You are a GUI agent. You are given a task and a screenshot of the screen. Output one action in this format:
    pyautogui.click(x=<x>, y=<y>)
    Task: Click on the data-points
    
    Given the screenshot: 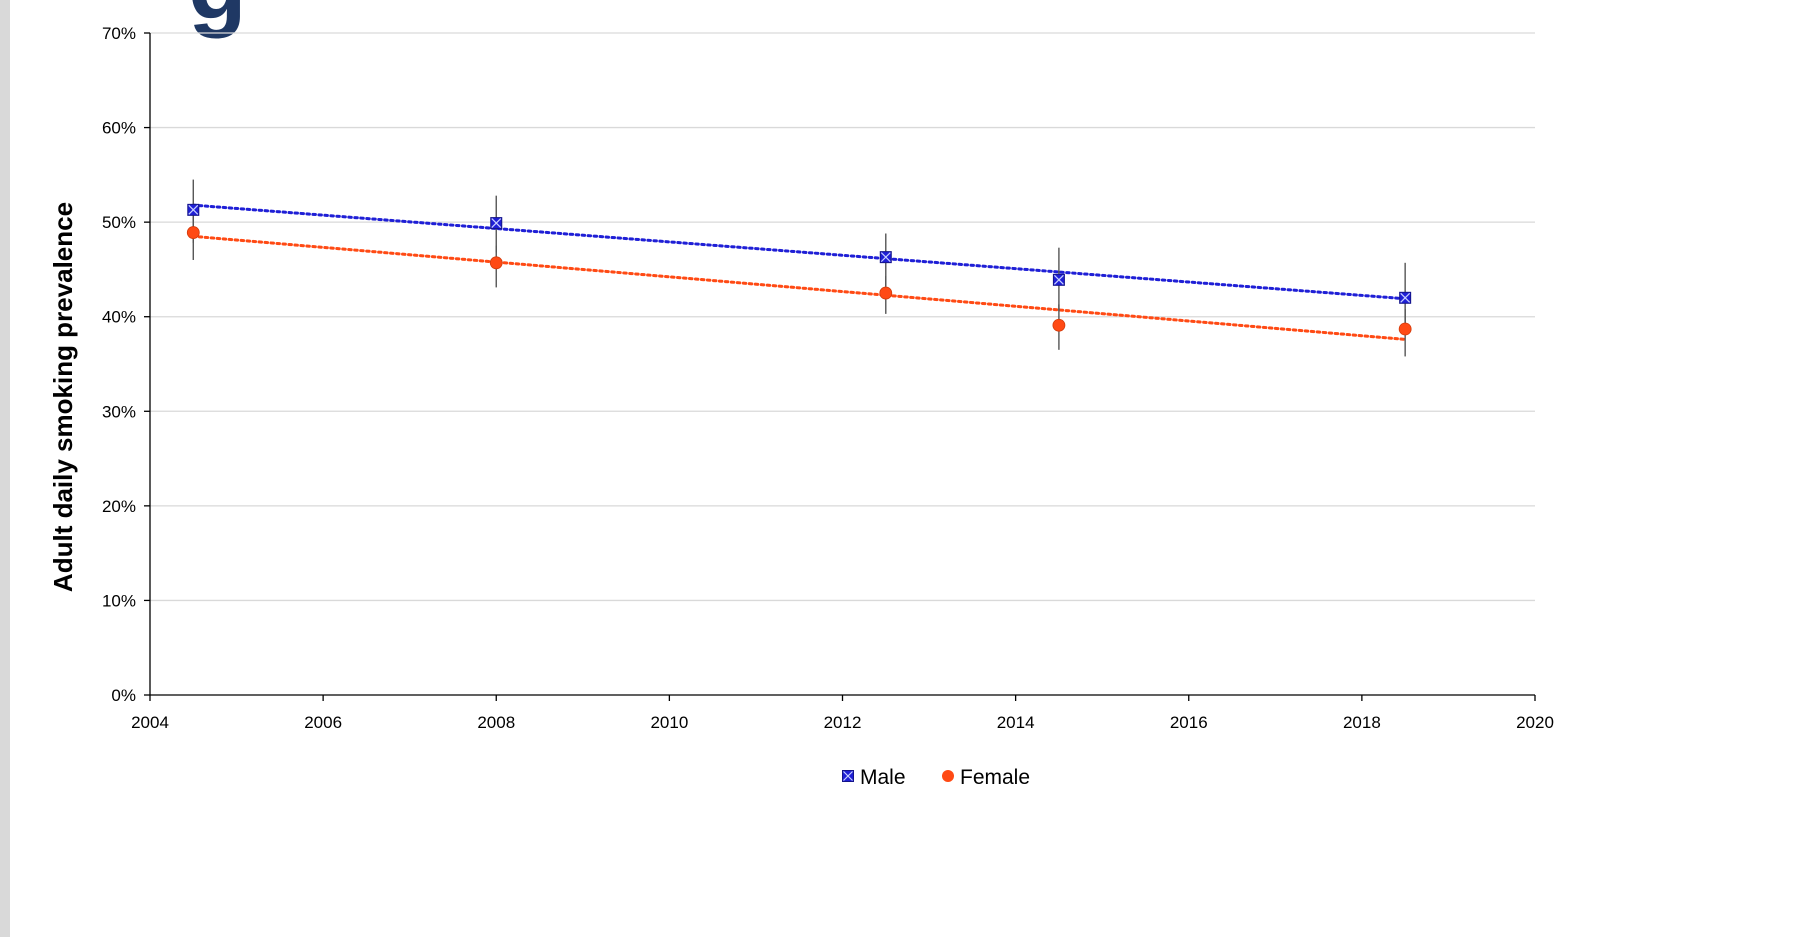 What is the action you would take?
    pyautogui.click(x=799, y=269)
    